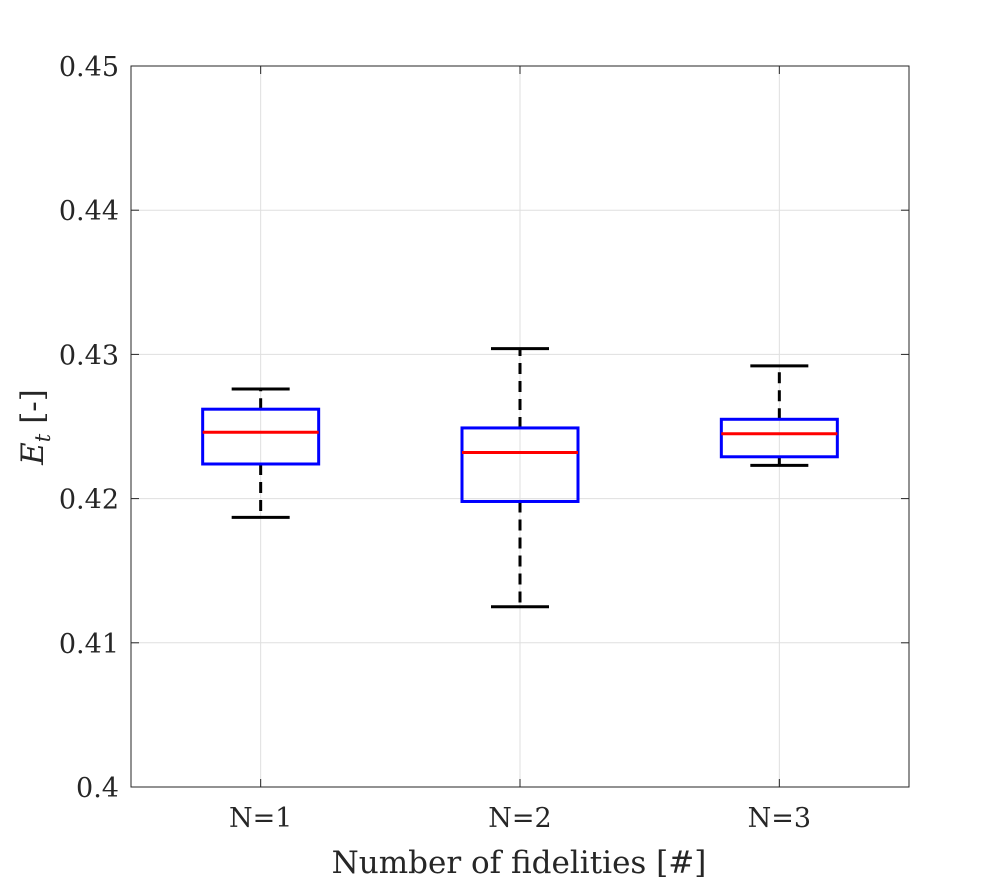  What do you see at coordinates (97, 788) in the screenshot?
I see `y-tick-label-0: 0.4` at bounding box center [97, 788].